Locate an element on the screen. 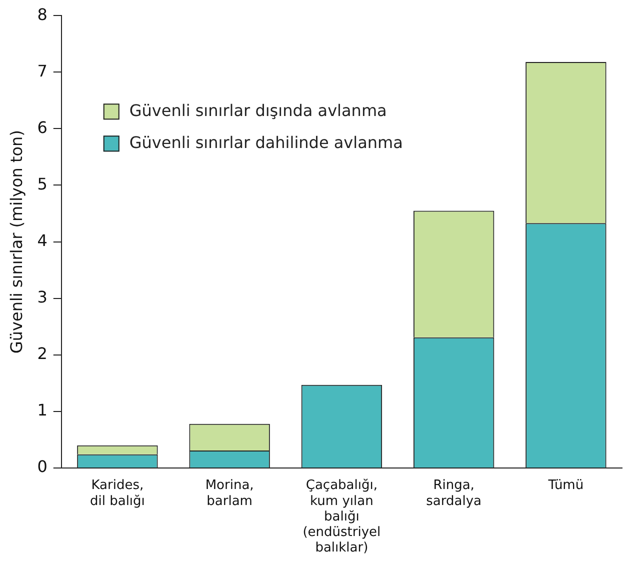  x-tick-label: Tümü is located at coordinates (565, 486).